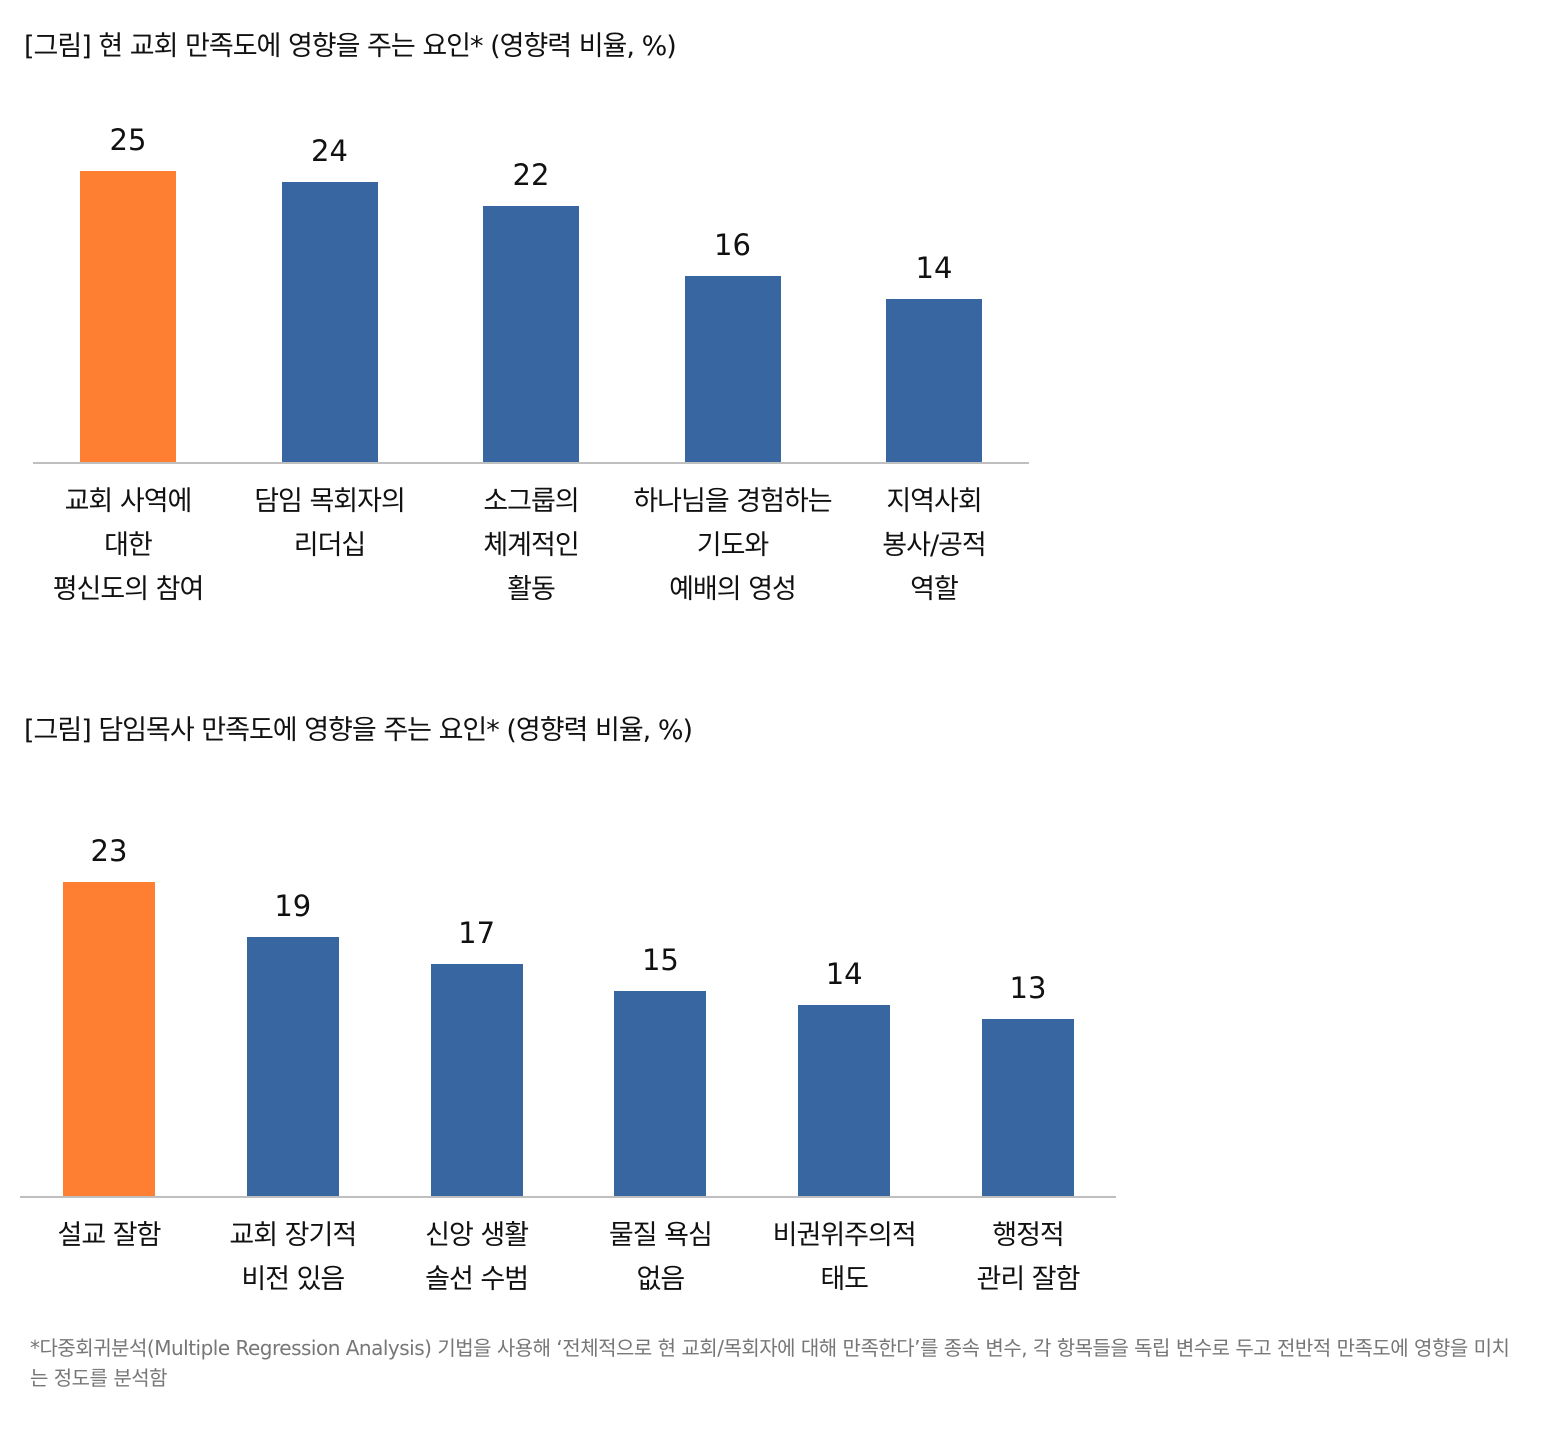 This screenshot has height=1430, width=1542. What do you see at coordinates (1028, 1257) in the screenshot?
I see `category-label: 행정적 관리 잘함` at bounding box center [1028, 1257].